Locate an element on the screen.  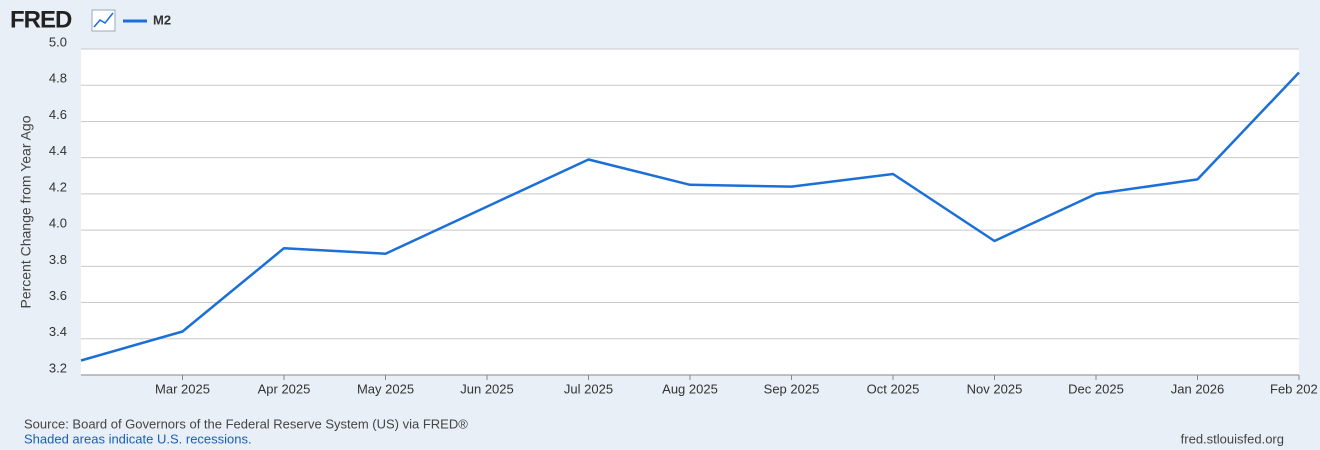
x-tick-label: Jul 2025 is located at coordinates (588, 388).